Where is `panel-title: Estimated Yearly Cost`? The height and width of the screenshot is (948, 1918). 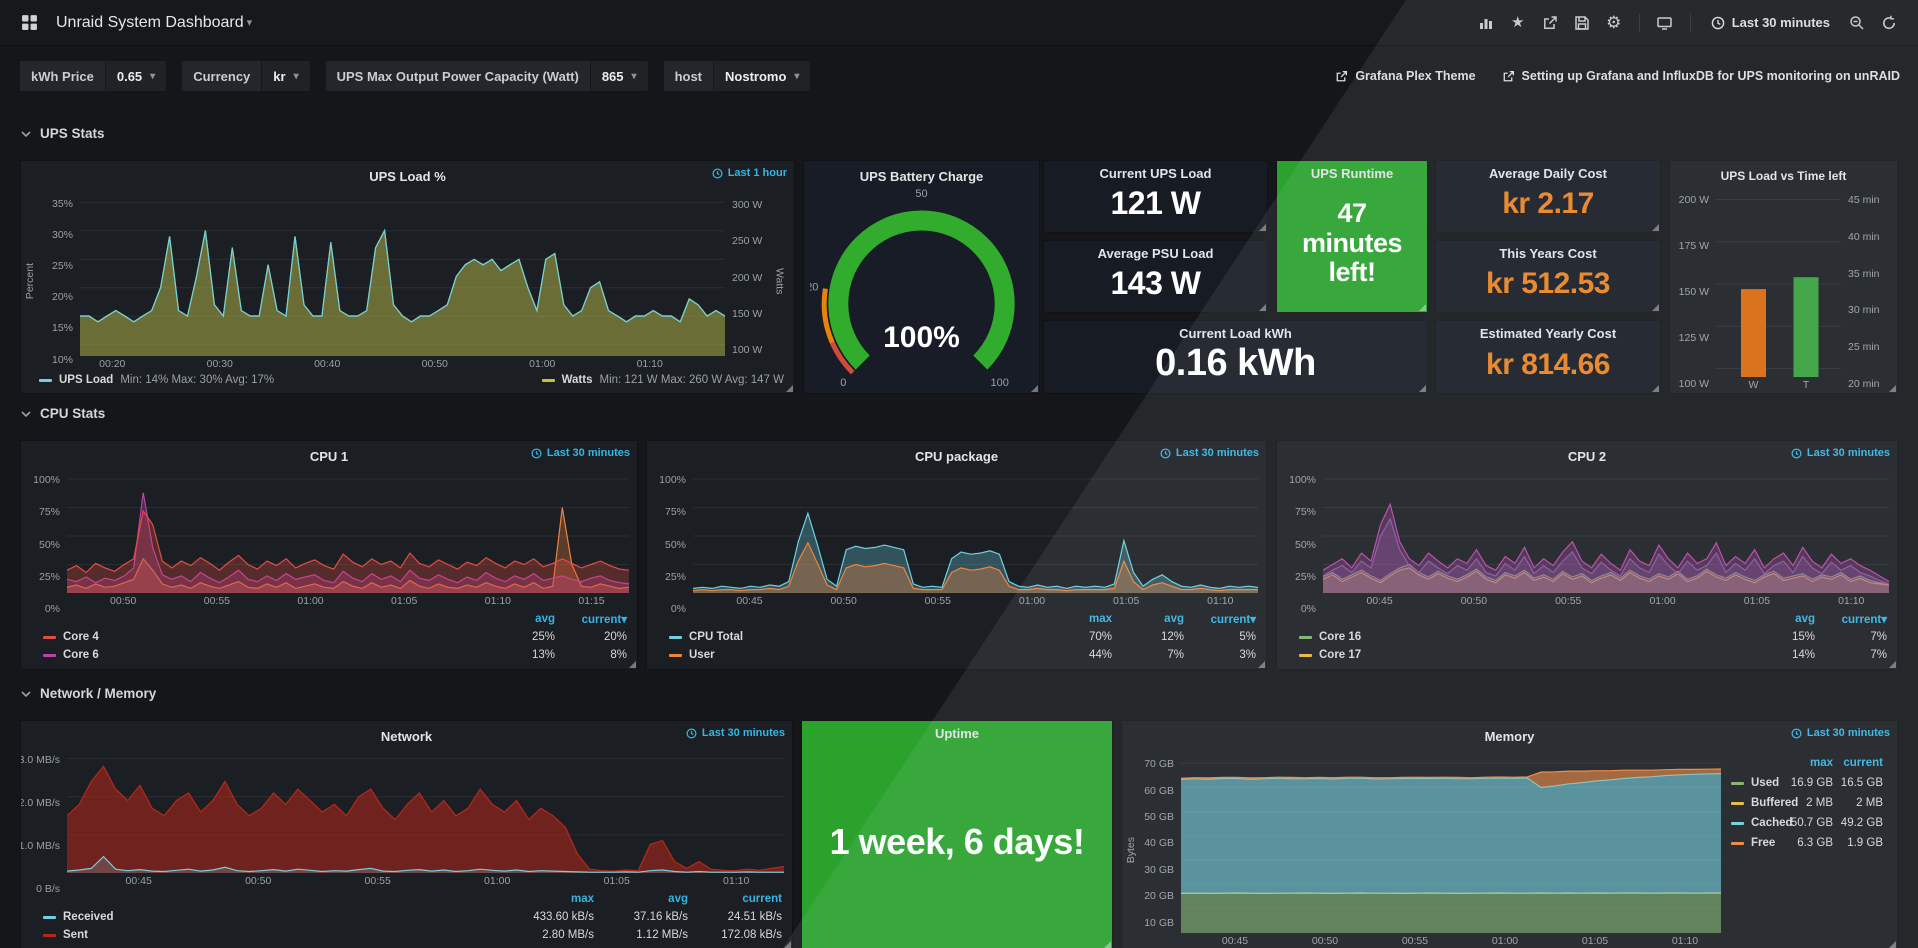 panel-title: Estimated Yearly Cost is located at coordinates (1548, 333).